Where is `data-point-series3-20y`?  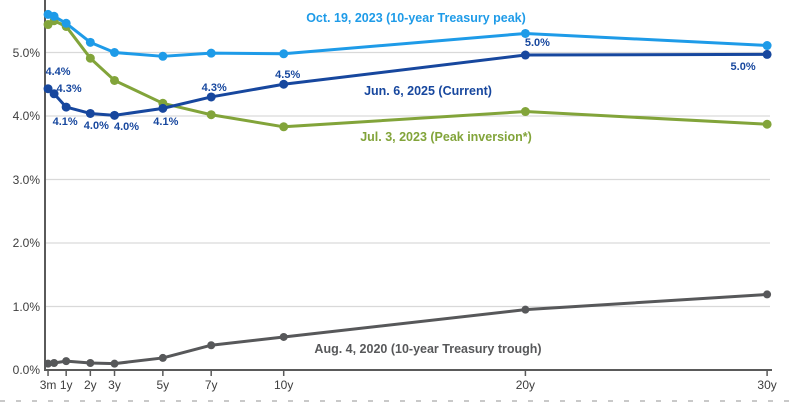
data-point-series3-20y is located at coordinates (283, 336).